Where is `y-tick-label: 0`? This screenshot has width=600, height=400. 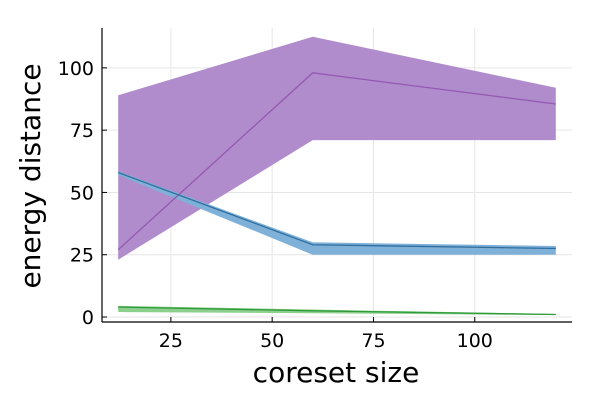
y-tick-label: 0 is located at coordinates (88, 318).